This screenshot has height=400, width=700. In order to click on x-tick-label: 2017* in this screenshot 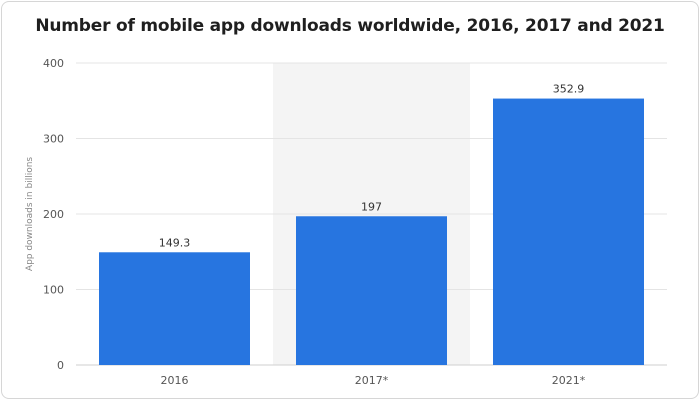, I will do `click(372, 380)`.